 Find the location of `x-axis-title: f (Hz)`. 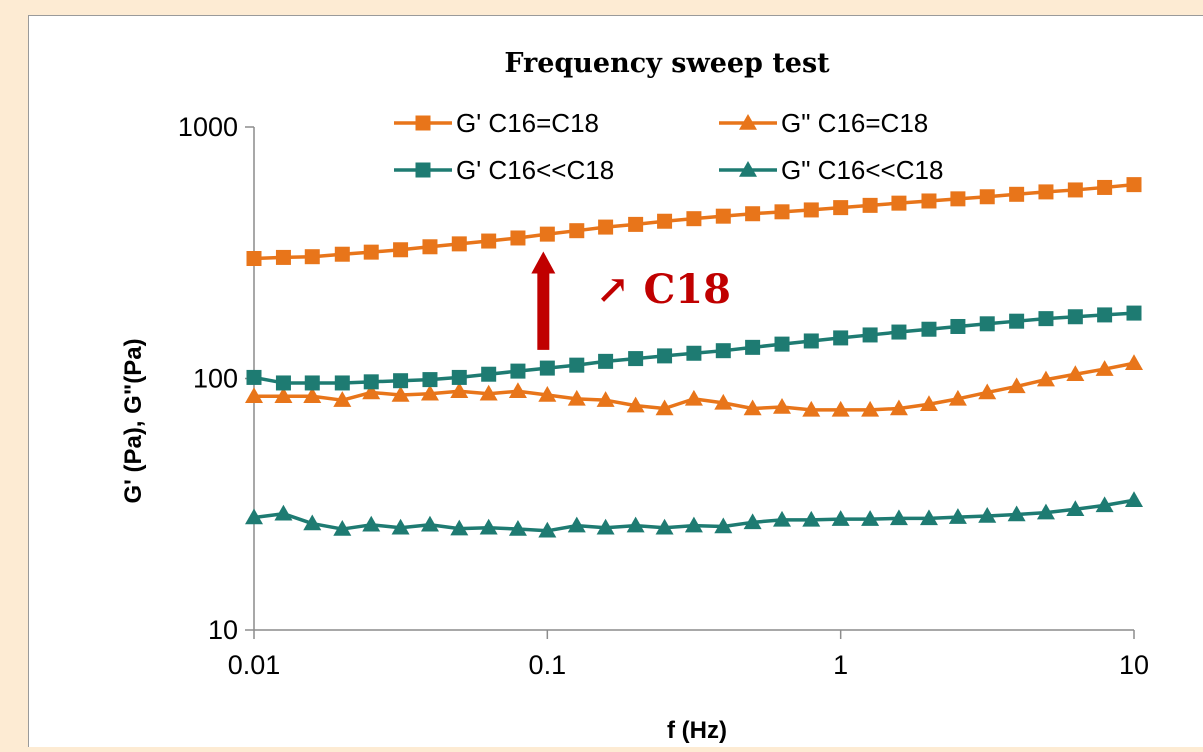

x-axis-title: f (Hz) is located at coordinates (697, 730).